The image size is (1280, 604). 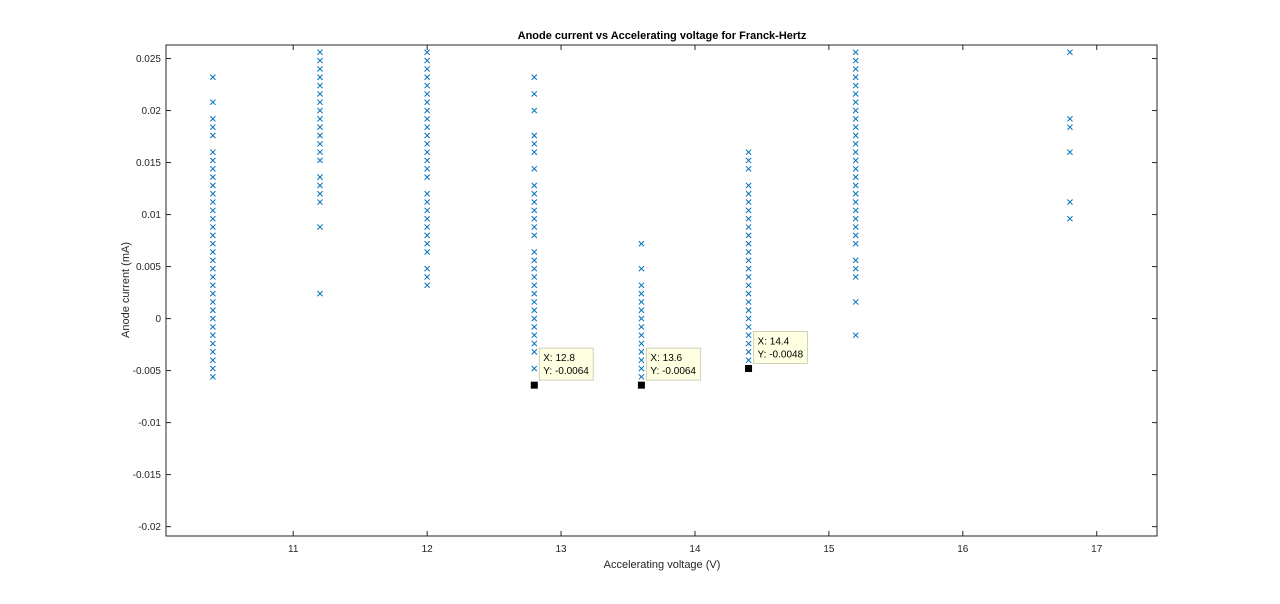 I want to click on x-tick-label: 11, so click(x=293, y=549).